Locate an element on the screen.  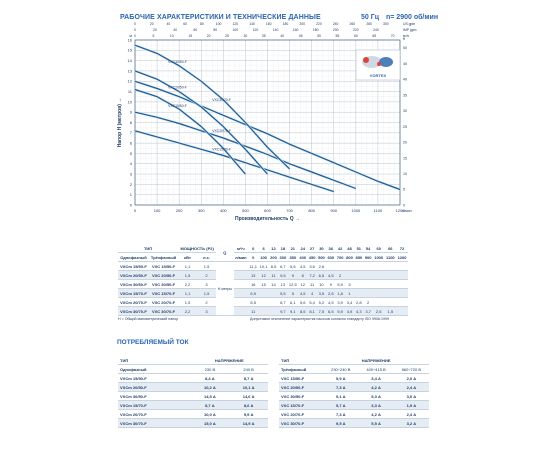
head-value: 8 is located at coordinates (303, 275).